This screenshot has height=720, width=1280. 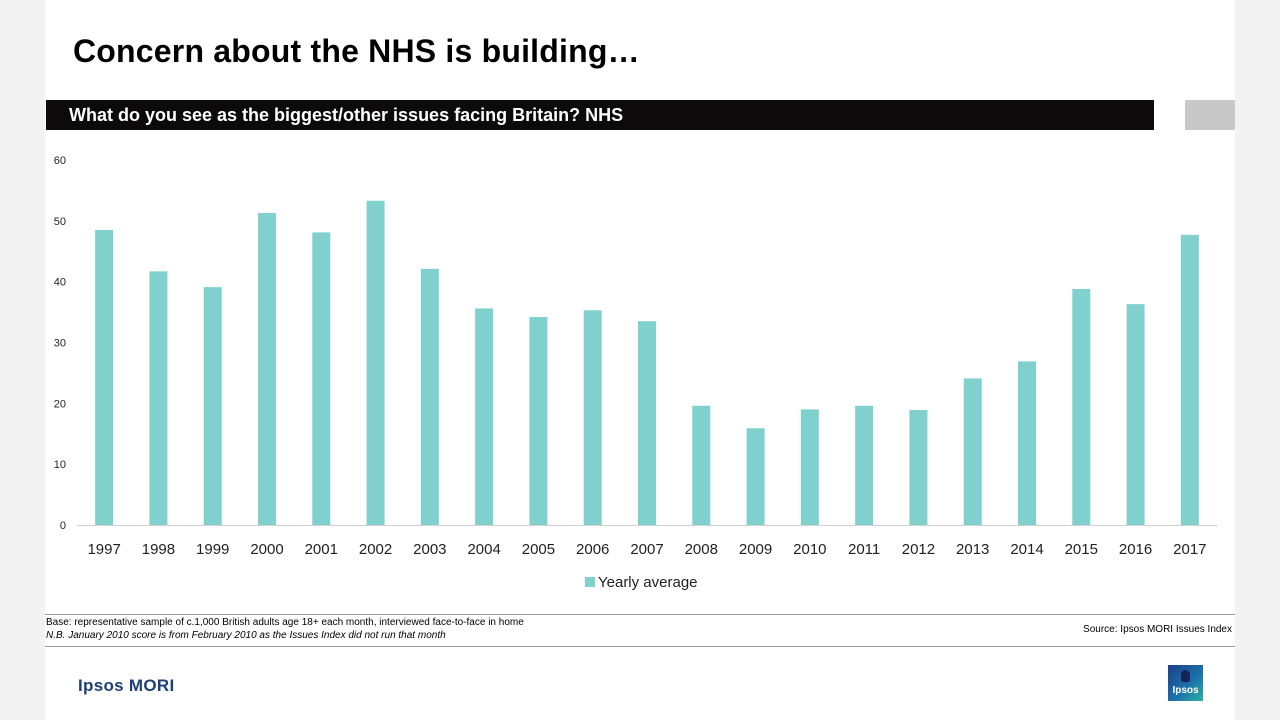 What do you see at coordinates (484, 416) in the screenshot?
I see `bar-2004` at bounding box center [484, 416].